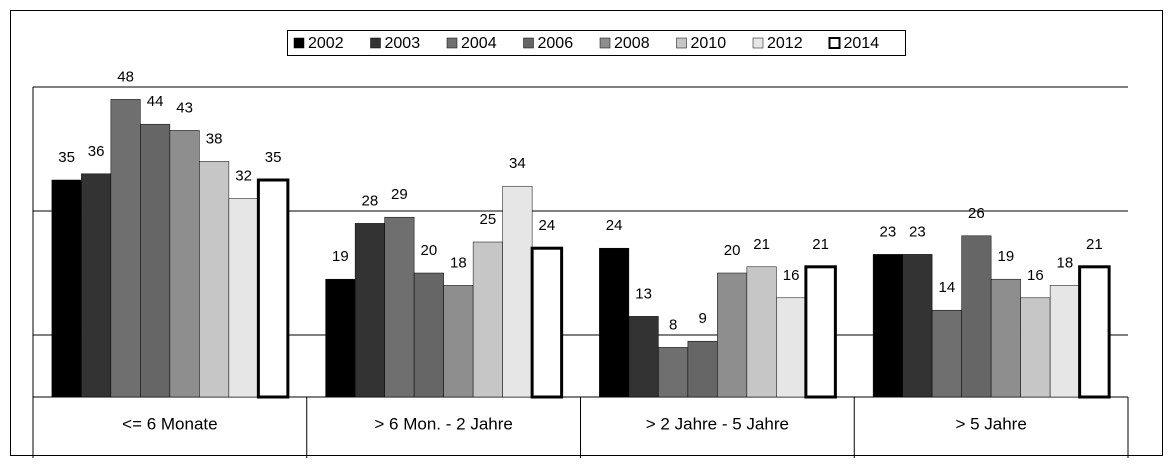  Describe the element at coordinates (643, 293) in the screenshot. I see `data-label: 13` at that location.